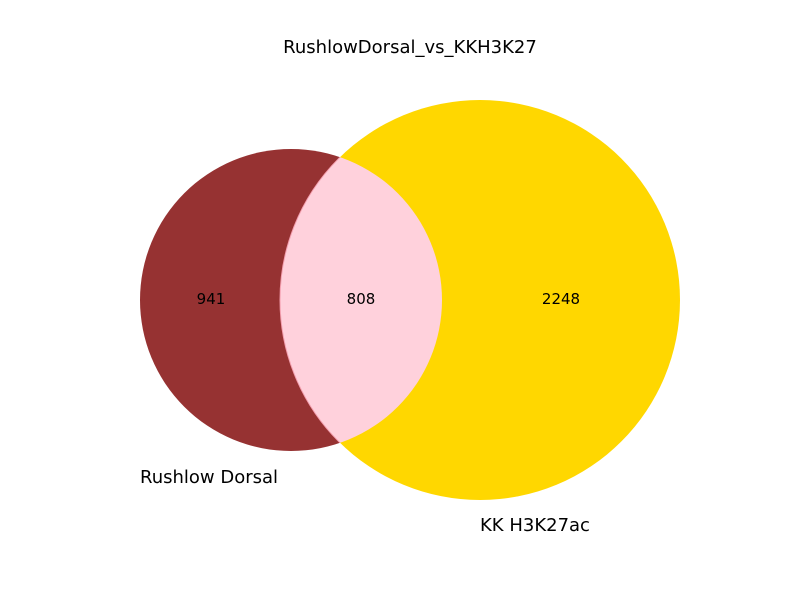  I want to click on kk-h3k27ac-only-count: 2248, so click(561, 299).